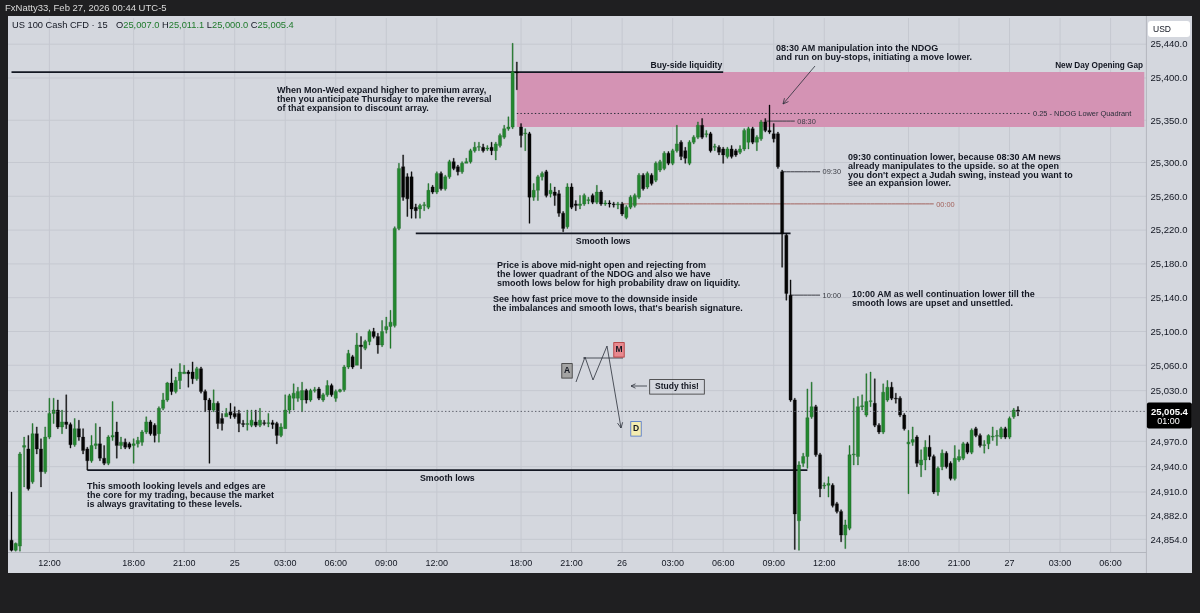  I want to click on text: 01:00, so click(1168, 421).